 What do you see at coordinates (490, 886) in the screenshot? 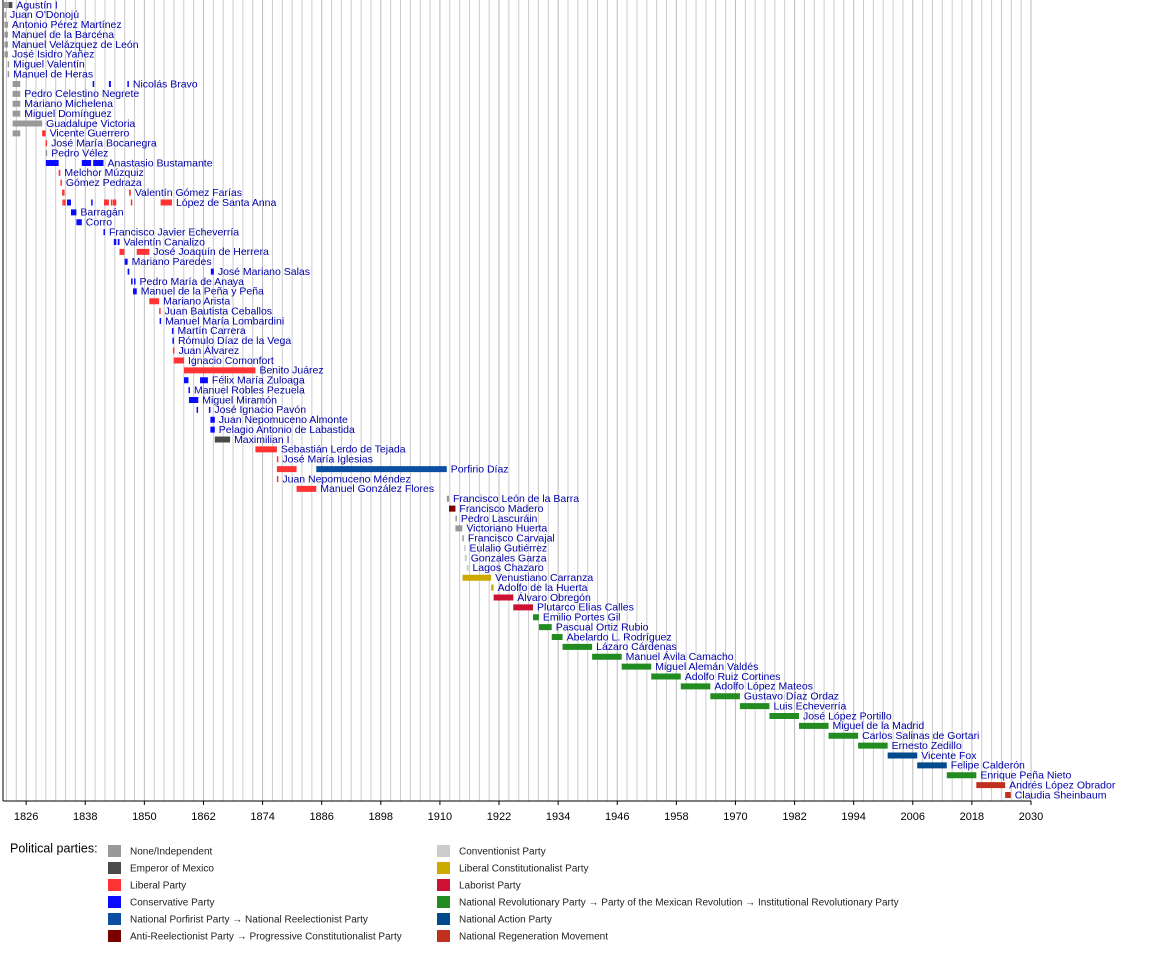
I see `legend-label: Laborist Party` at bounding box center [490, 886].